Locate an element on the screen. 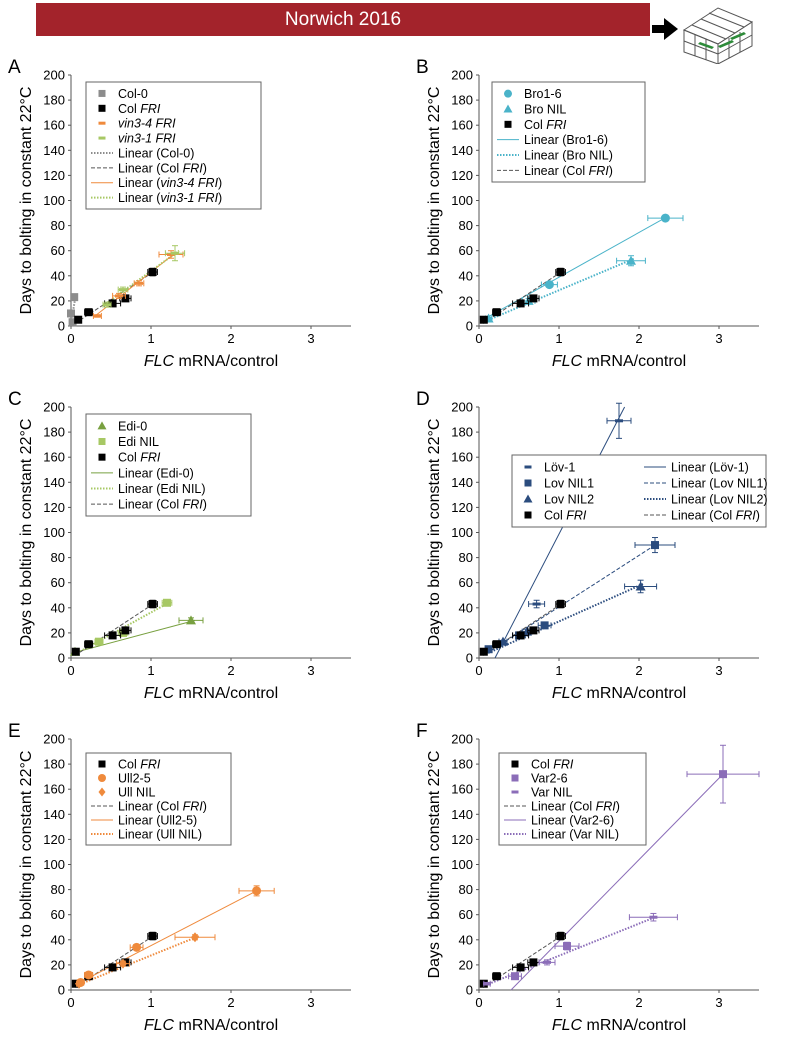 The width and height of the screenshot is (787, 1044). y-tick-label: 80 is located at coordinates (58, 225).